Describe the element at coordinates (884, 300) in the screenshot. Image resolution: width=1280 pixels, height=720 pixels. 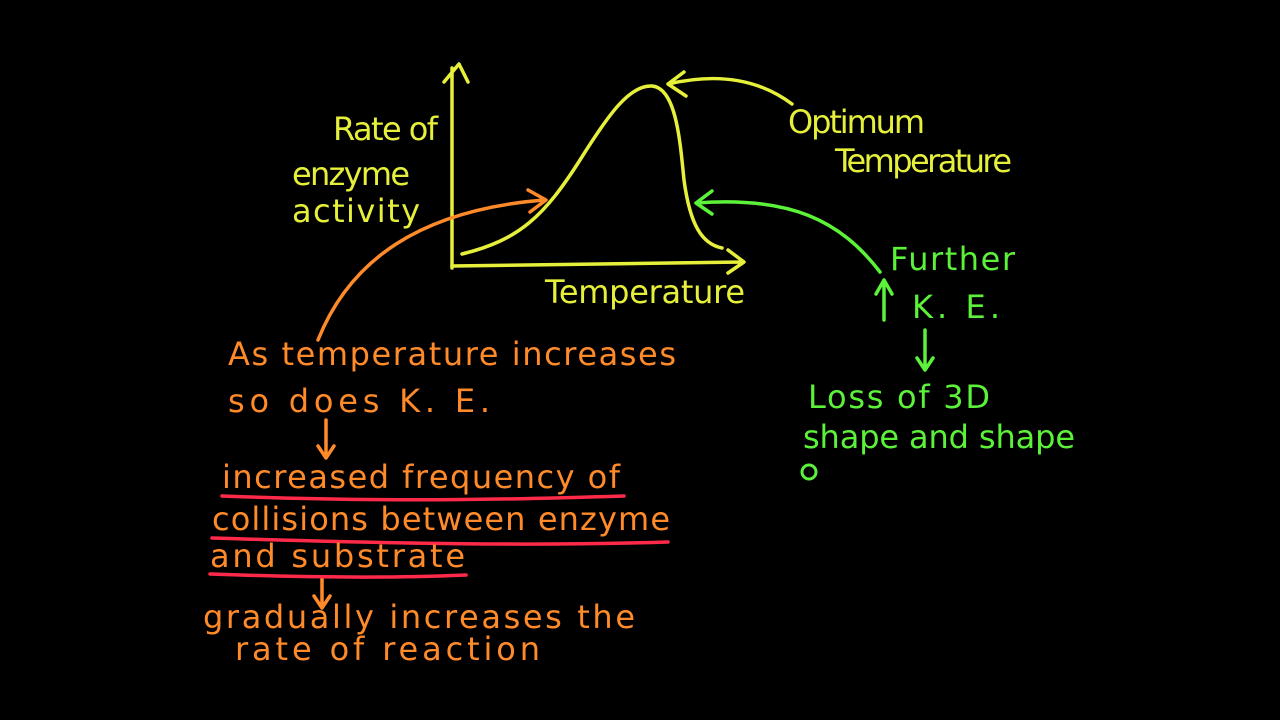
I see `up-arrow` at that location.